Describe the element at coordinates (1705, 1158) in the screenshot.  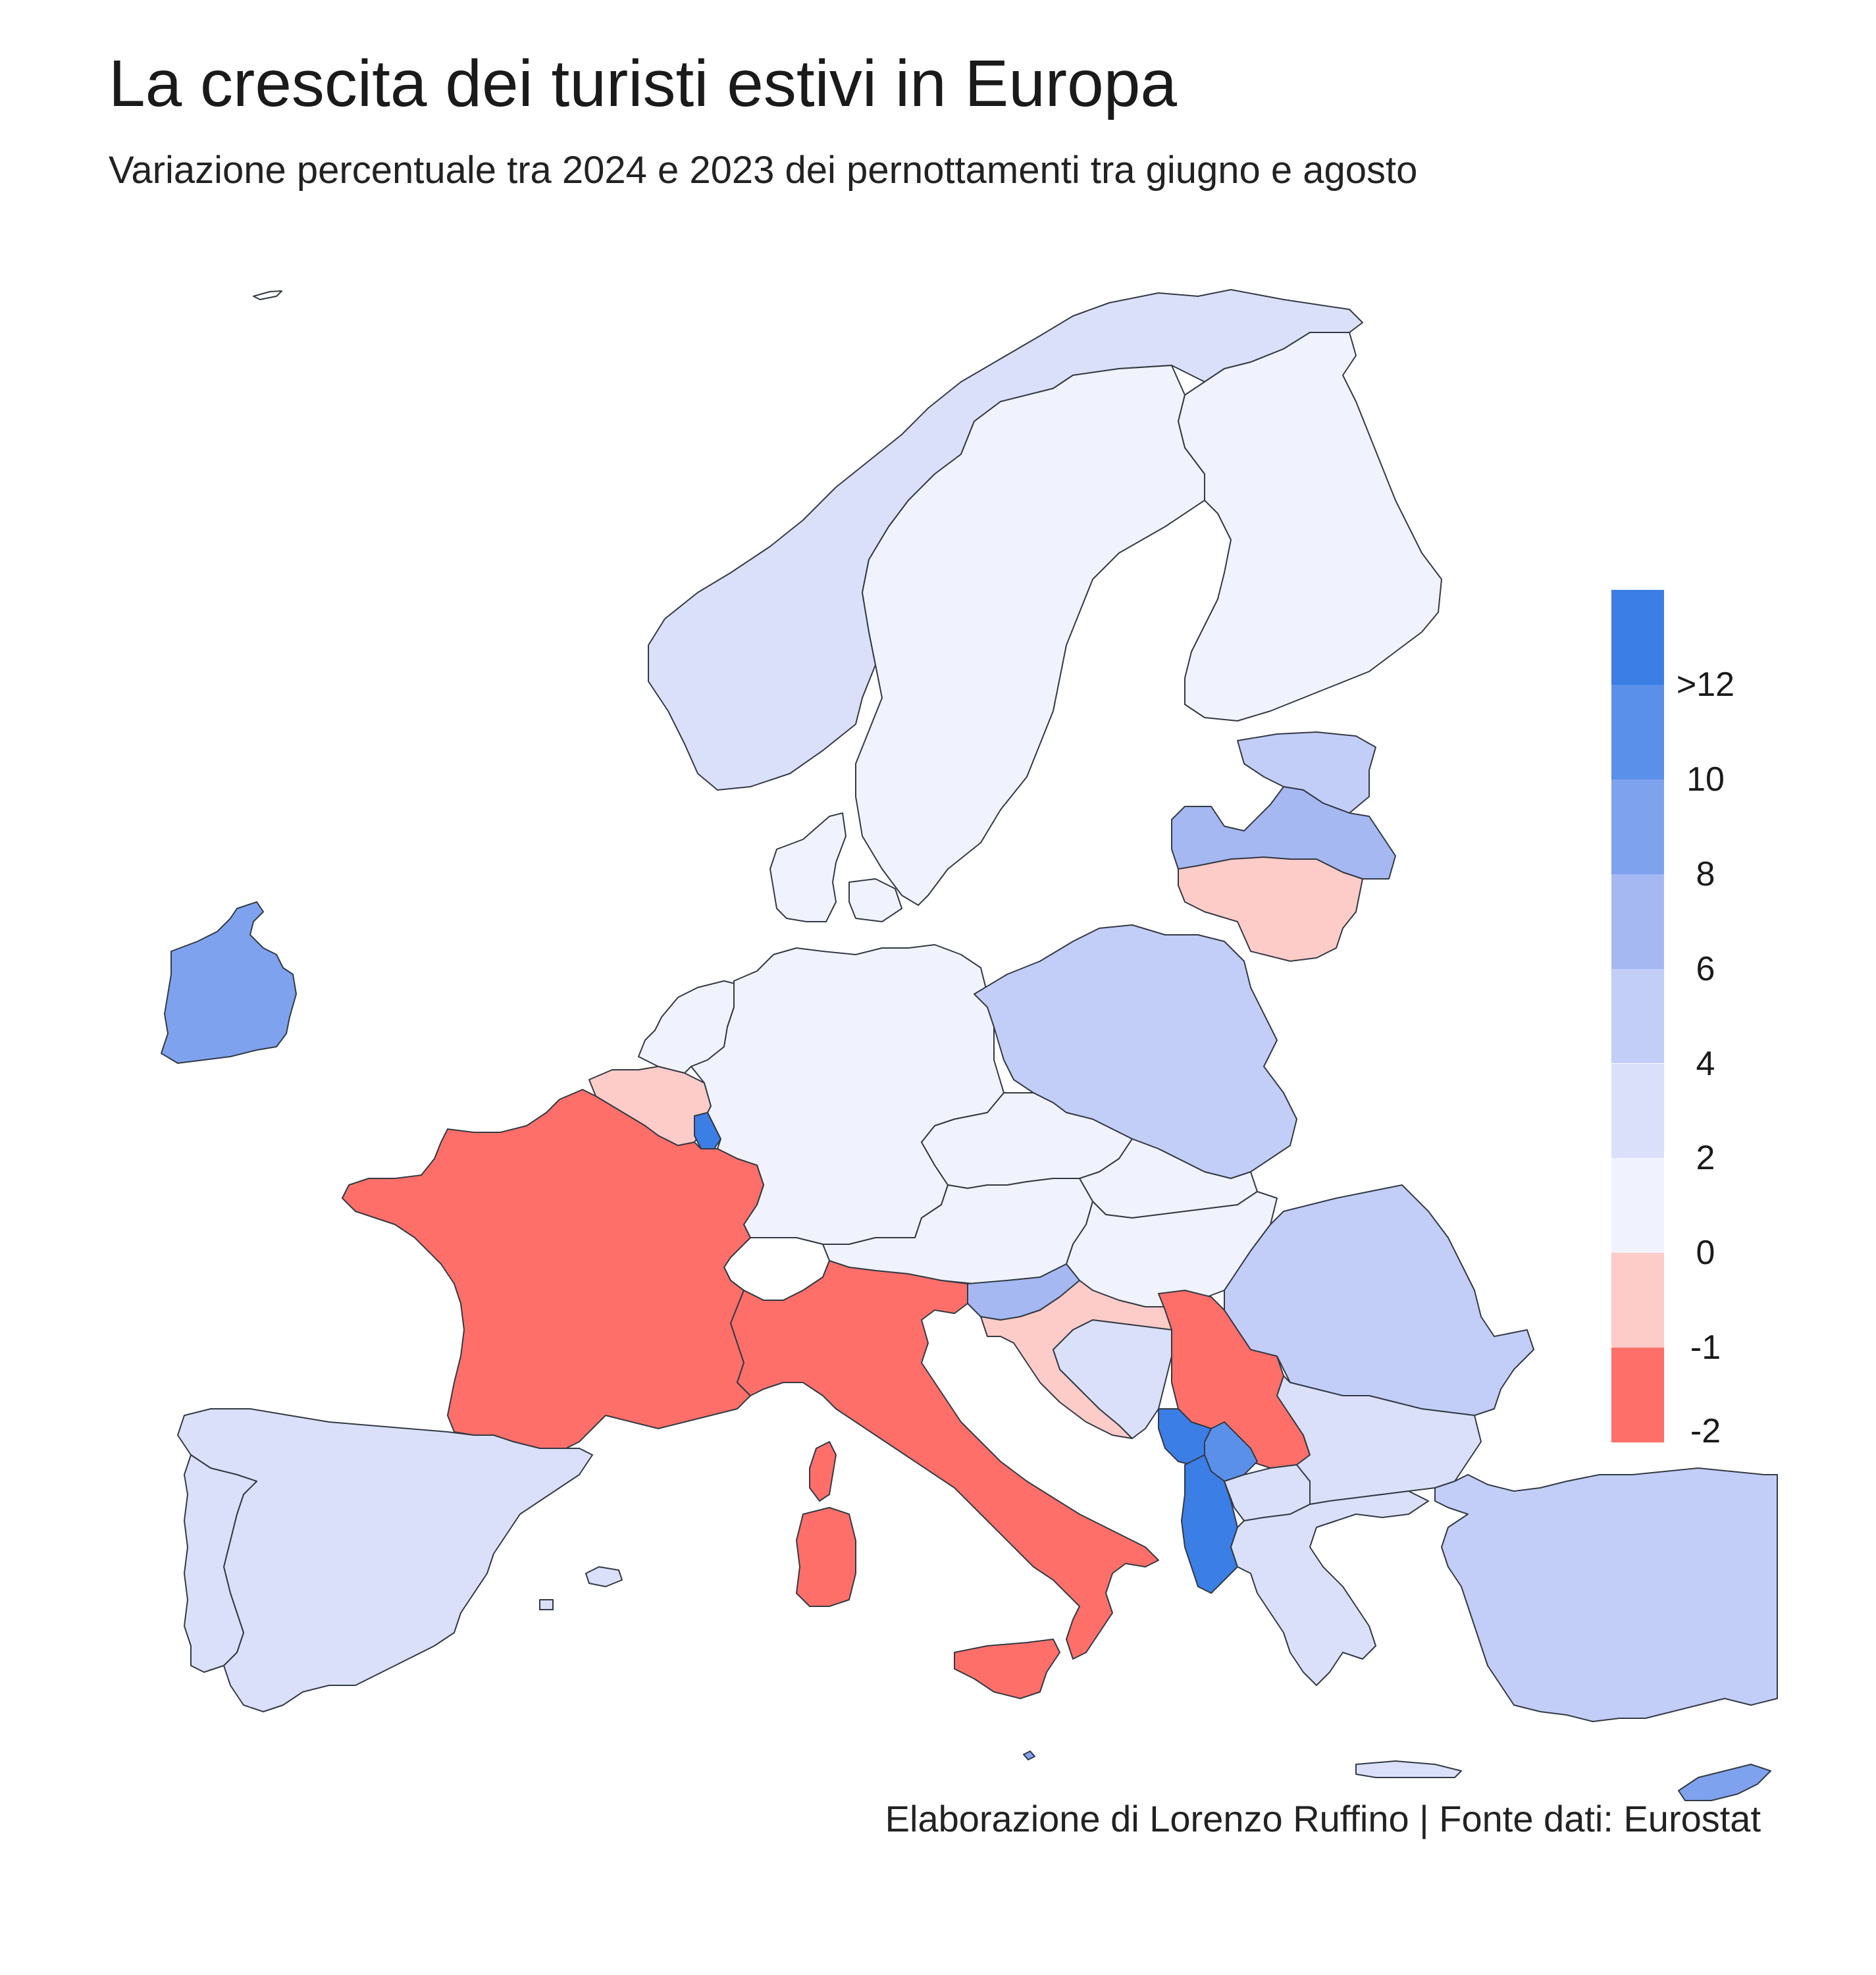
I see `legend-label: 2` at that location.